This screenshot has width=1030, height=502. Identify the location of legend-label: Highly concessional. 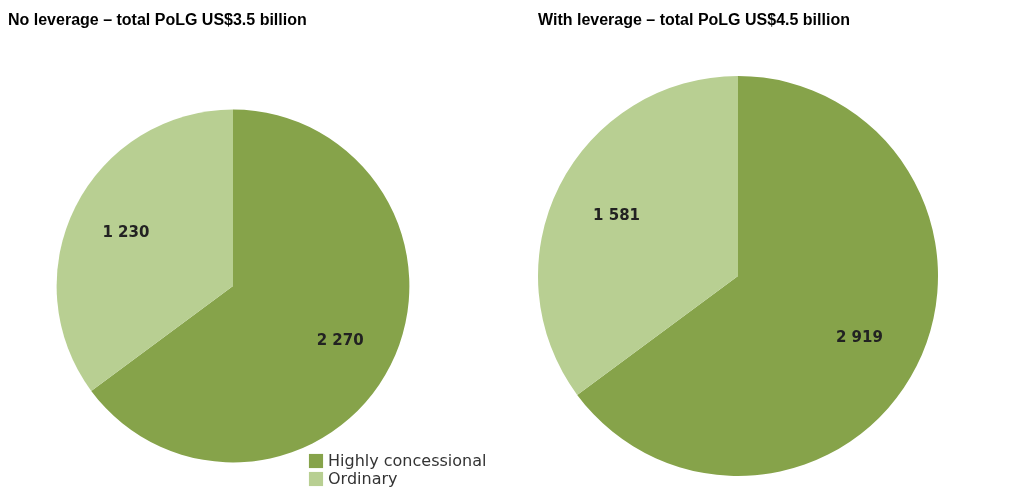
(407, 460).